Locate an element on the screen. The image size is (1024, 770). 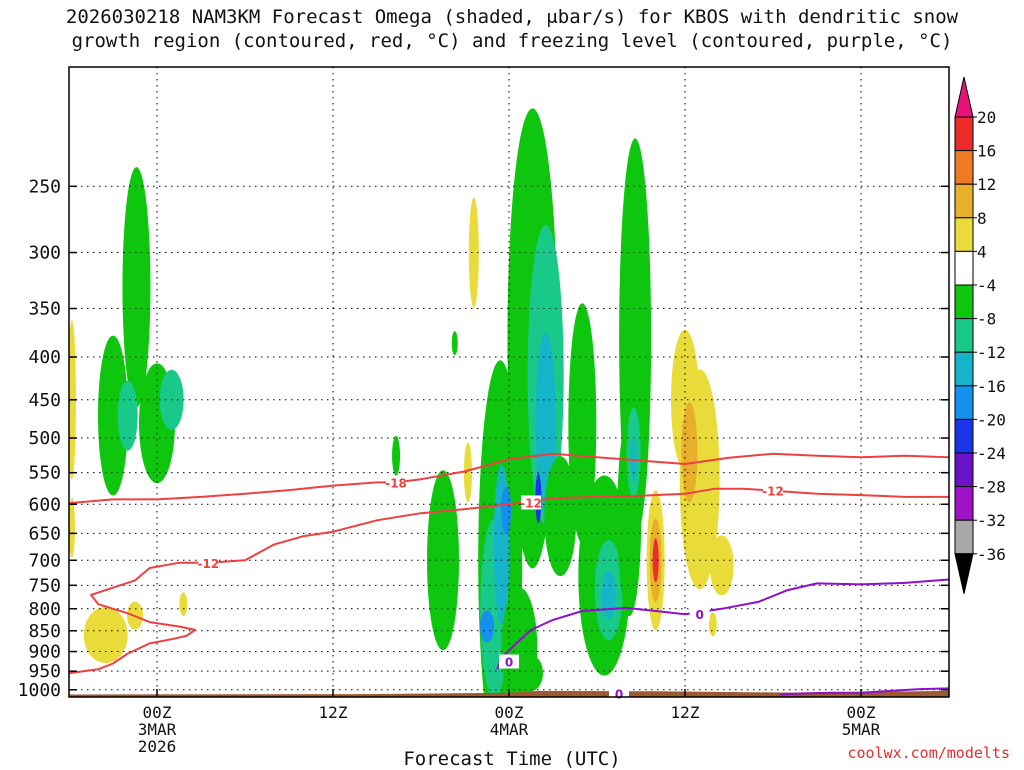
colorbar-label: -32 is located at coordinates (991, 520).